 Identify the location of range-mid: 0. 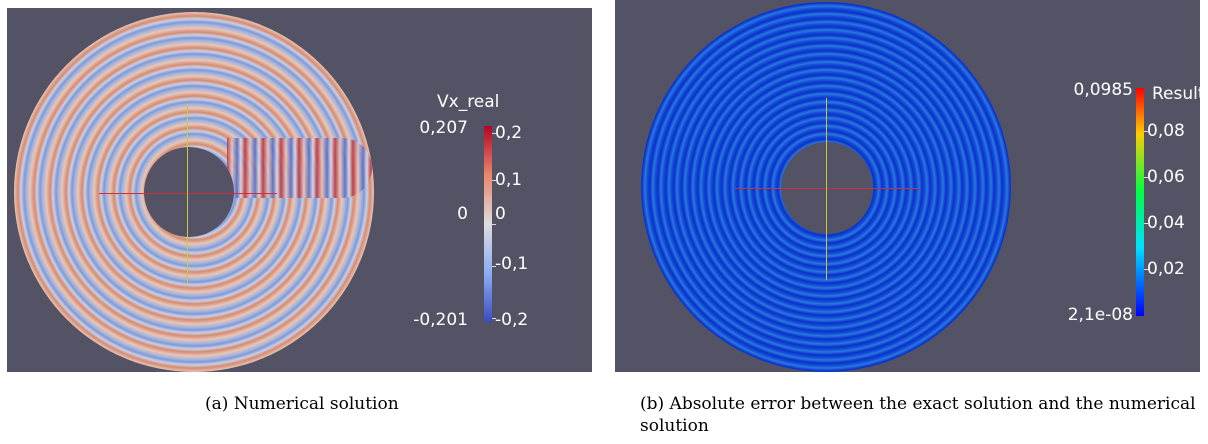
(462, 214).